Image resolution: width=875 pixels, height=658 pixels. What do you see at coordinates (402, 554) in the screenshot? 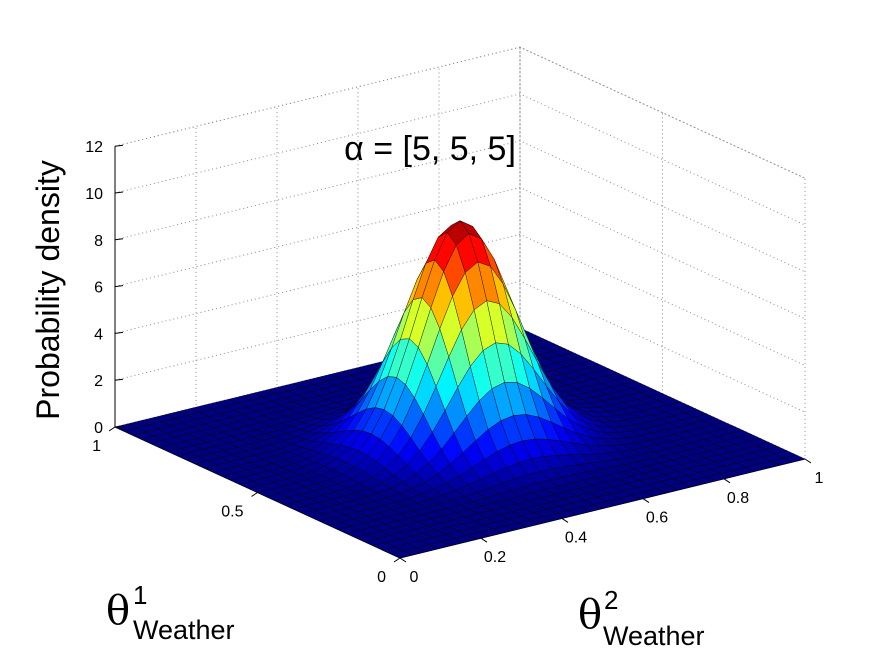
I see `surface-patch` at bounding box center [402, 554].